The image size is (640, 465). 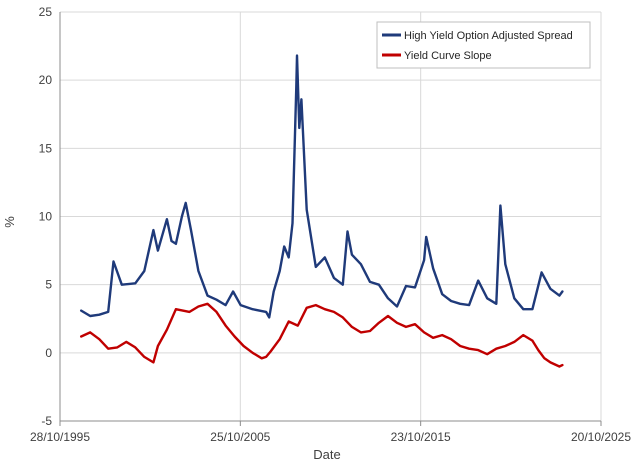 I want to click on series-line-yield-curve-slope, so click(x=322, y=335).